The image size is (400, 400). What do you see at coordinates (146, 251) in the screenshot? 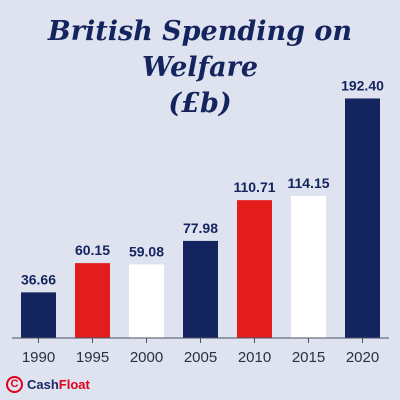
I see `data-label-2000: 59.08` at bounding box center [146, 251].